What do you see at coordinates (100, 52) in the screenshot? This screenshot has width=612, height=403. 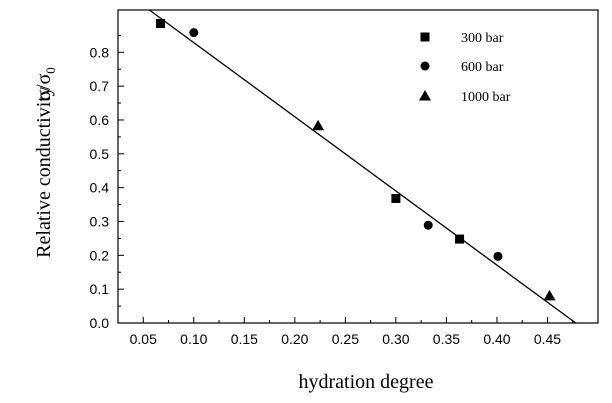 I see `y-tick-label: 0.8` at bounding box center [100, 52].